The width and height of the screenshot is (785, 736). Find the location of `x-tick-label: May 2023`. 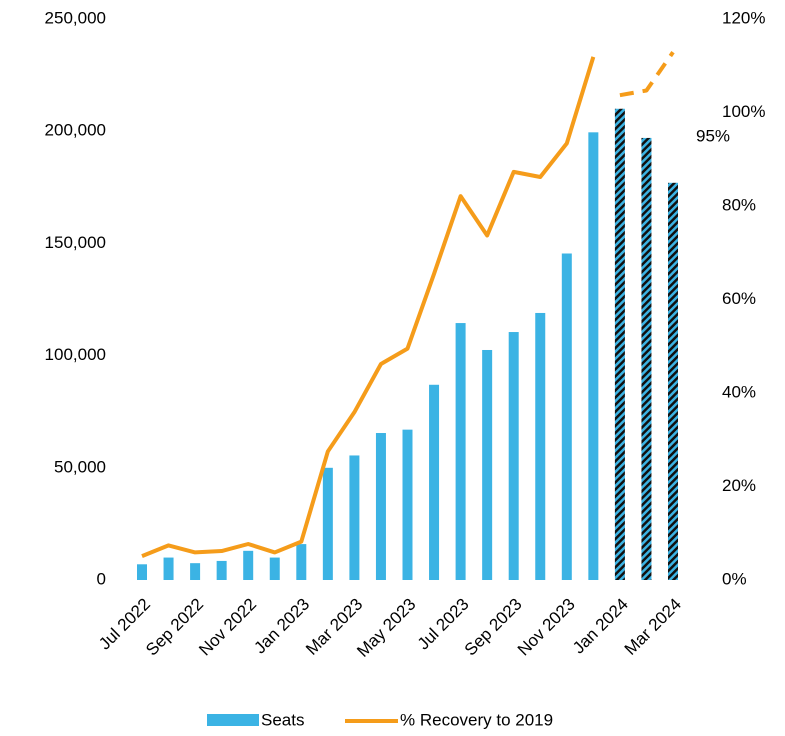

x-tick-label: May 2023 is located at coordinates (386, 628).